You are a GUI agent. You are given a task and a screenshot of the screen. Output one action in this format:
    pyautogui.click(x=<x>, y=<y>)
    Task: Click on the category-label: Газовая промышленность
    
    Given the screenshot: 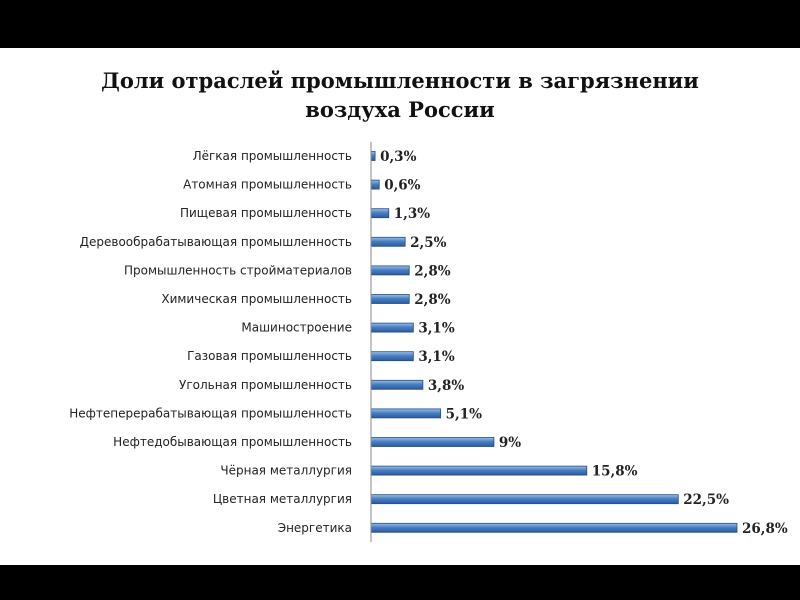 What is the action you would take?
    pyautogui.click(x=269, y=356)
    